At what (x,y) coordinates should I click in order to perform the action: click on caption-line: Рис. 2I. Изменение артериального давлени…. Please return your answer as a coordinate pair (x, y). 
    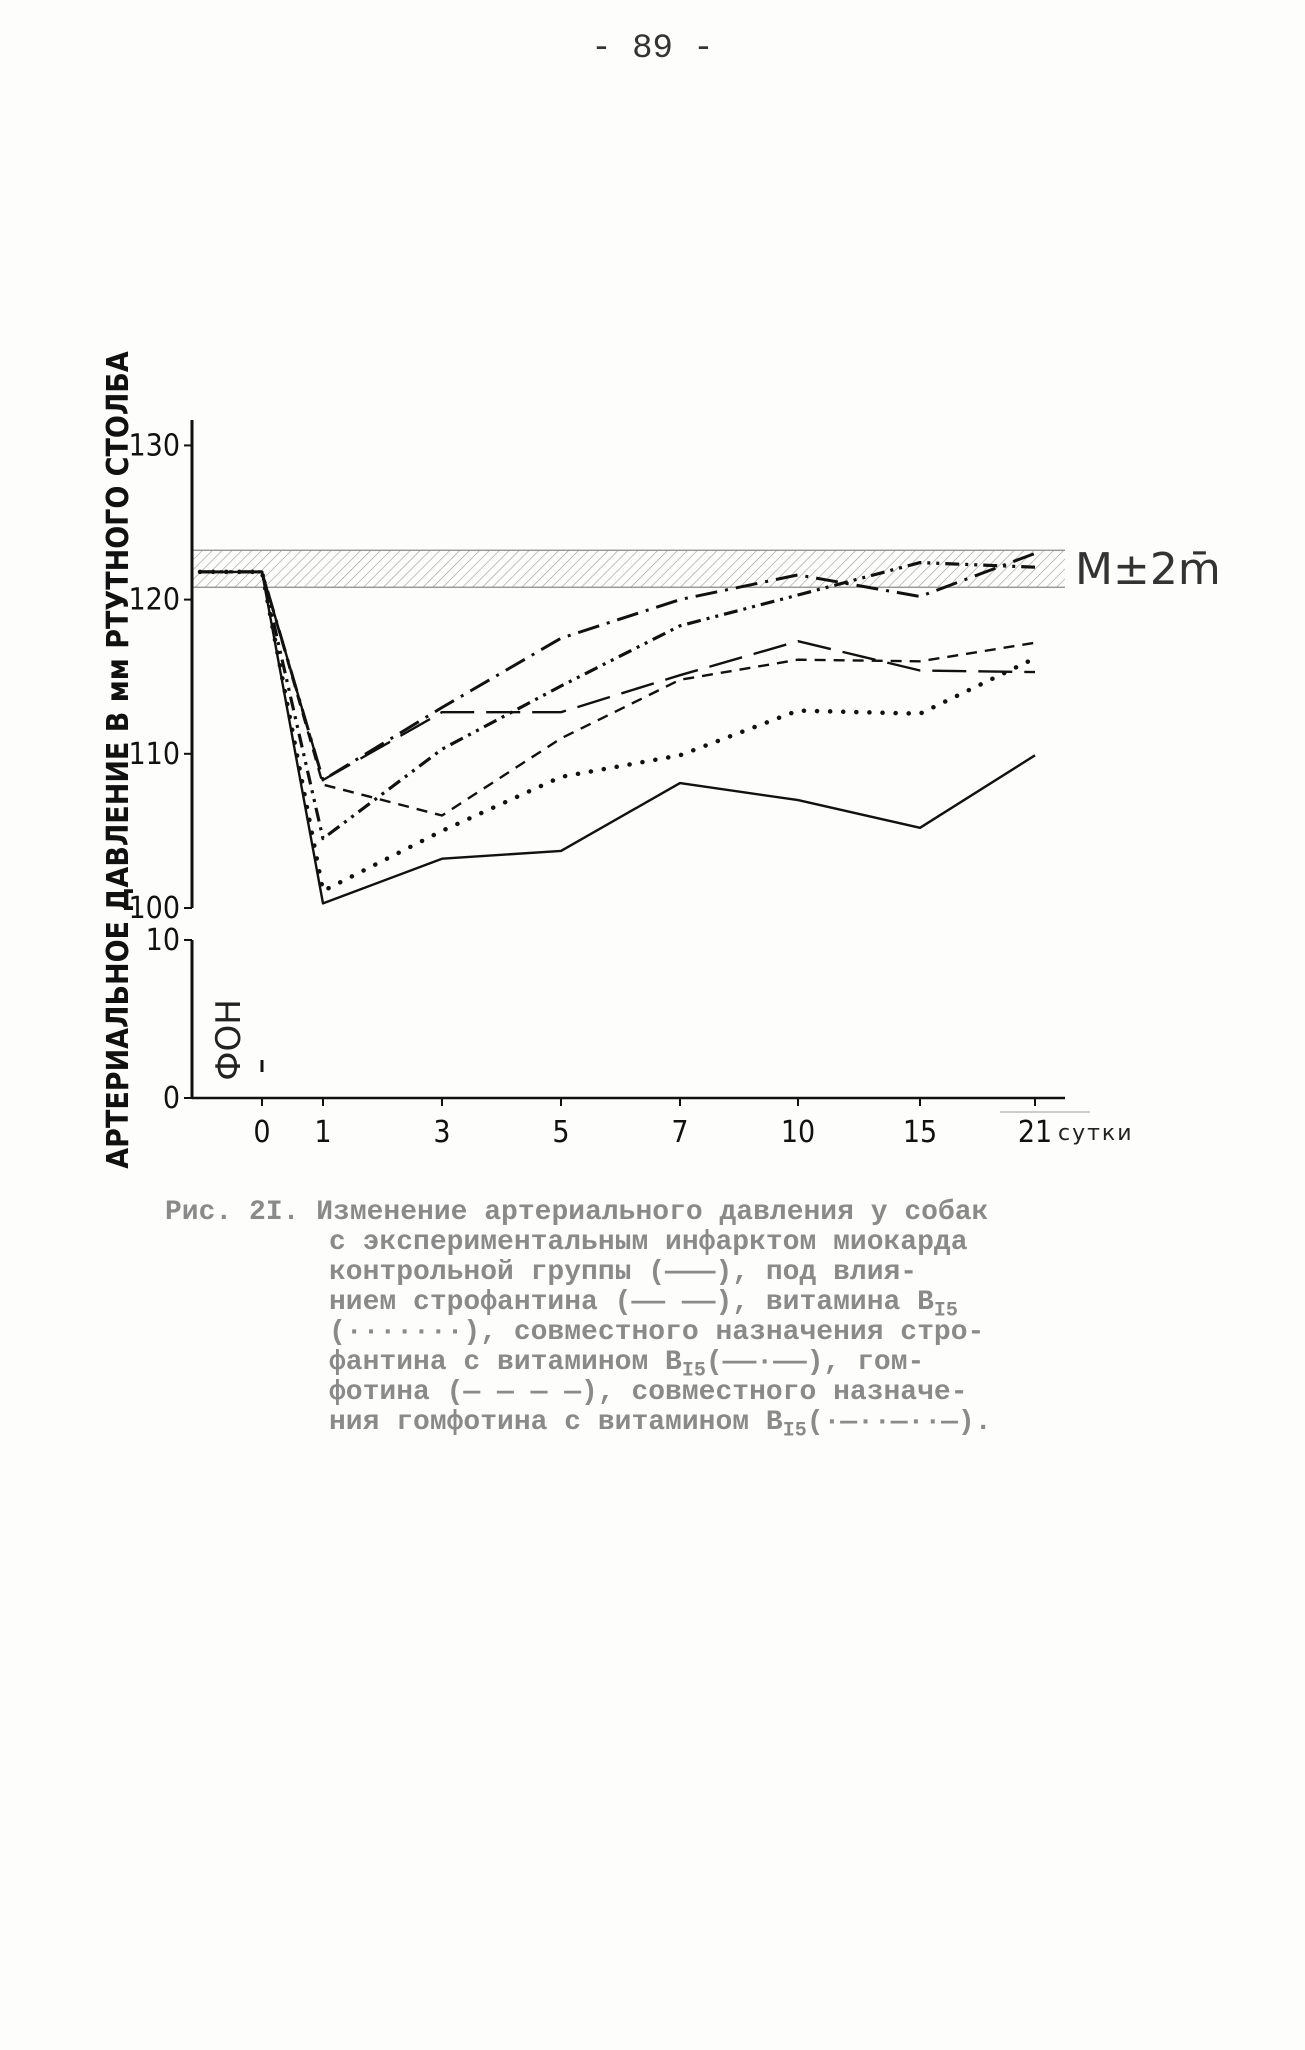
    Looking at the image, I should click on (635, 1213).